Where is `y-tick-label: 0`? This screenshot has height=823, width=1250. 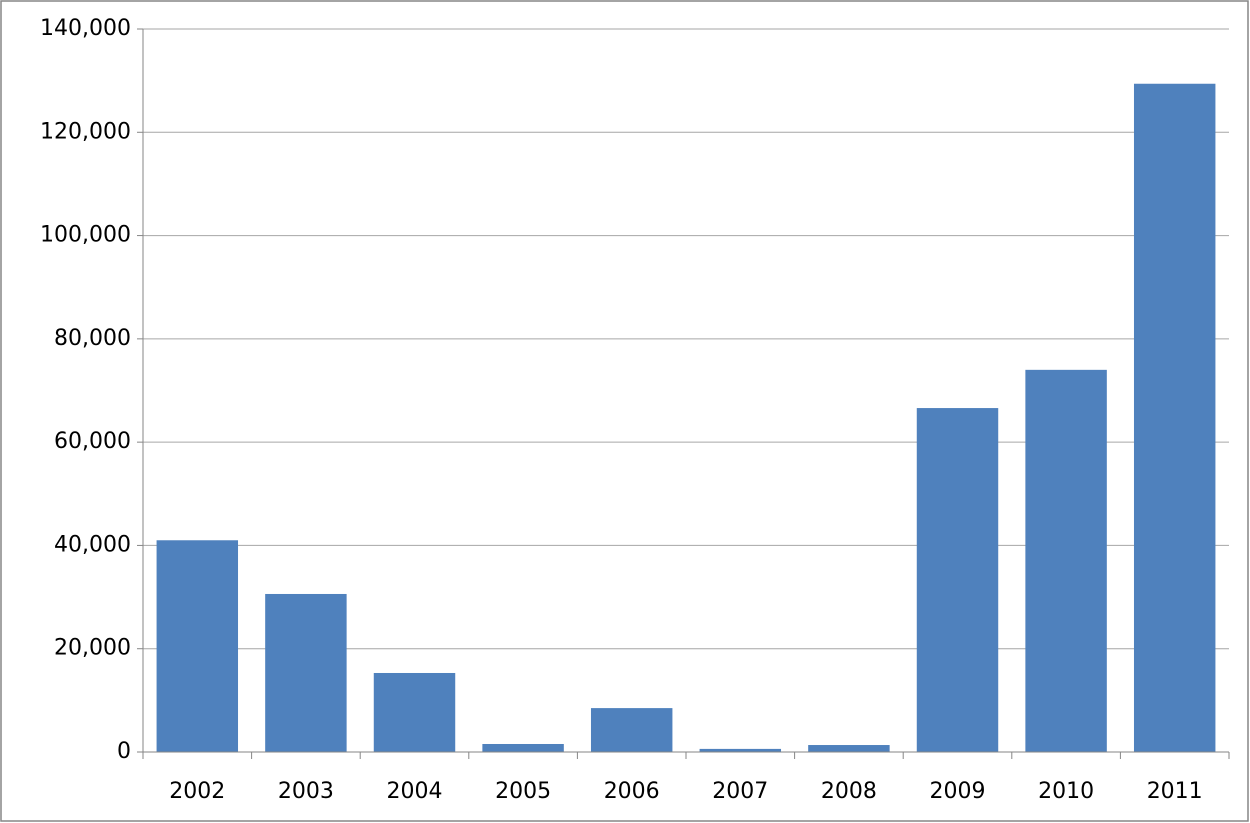
y-tick-label: 0 is located at coordinates (124, 751).